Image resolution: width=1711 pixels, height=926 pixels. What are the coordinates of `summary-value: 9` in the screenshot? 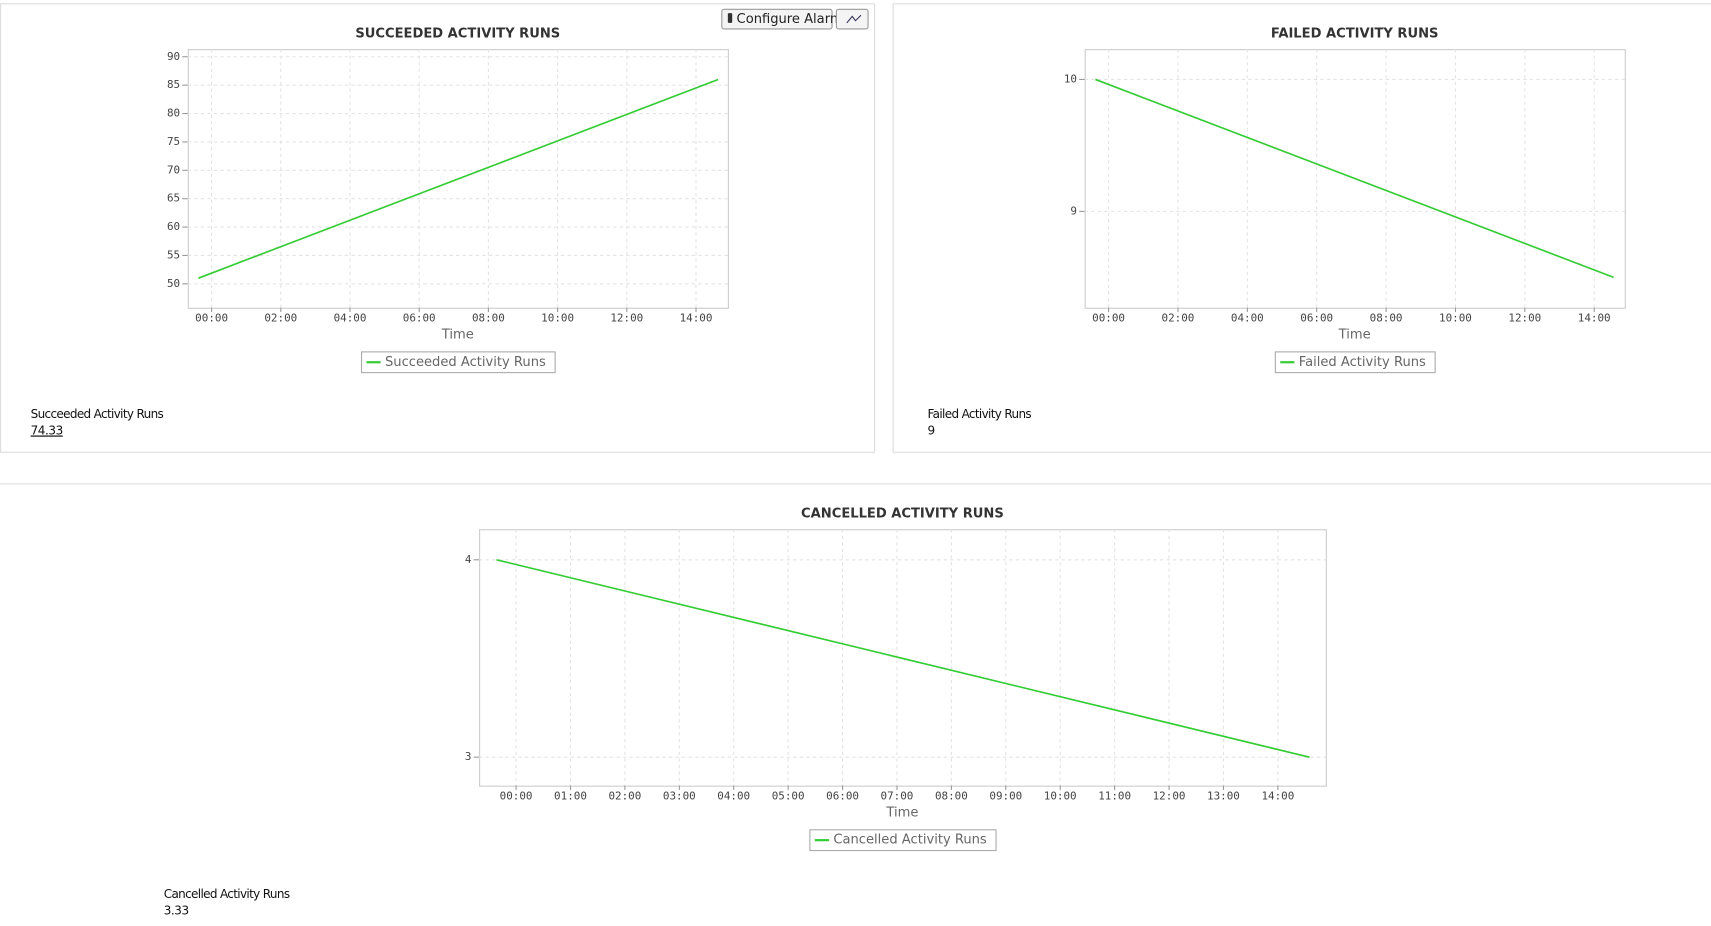 It's located at (931, 430).